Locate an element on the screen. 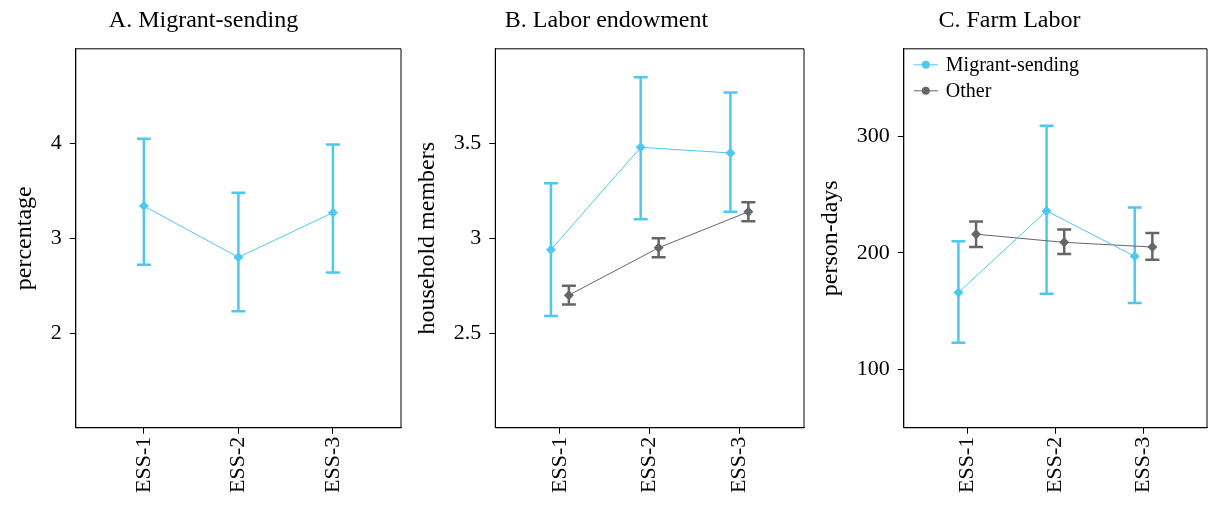 The width and height of the screenshot is (1222, 506). legend-label: Migrant-sending is located at coordinates (1012, 65).